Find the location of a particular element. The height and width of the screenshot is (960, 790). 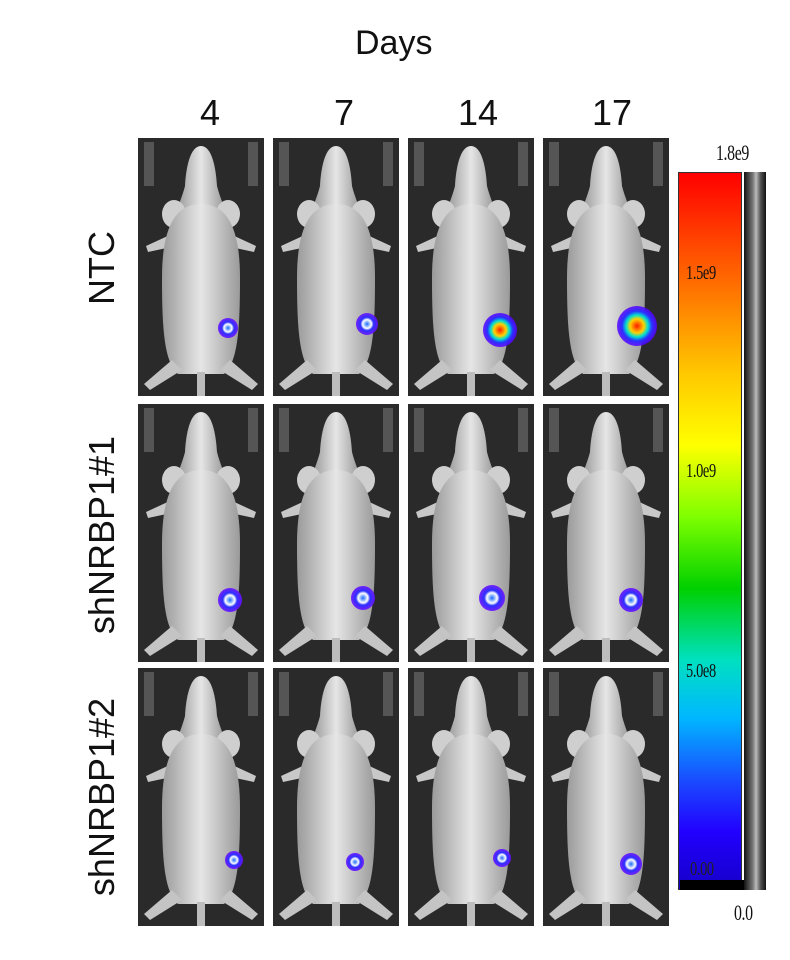

row-label-shnrbp1-2: shNRBP1#2 is located at coordinates (101, 797).